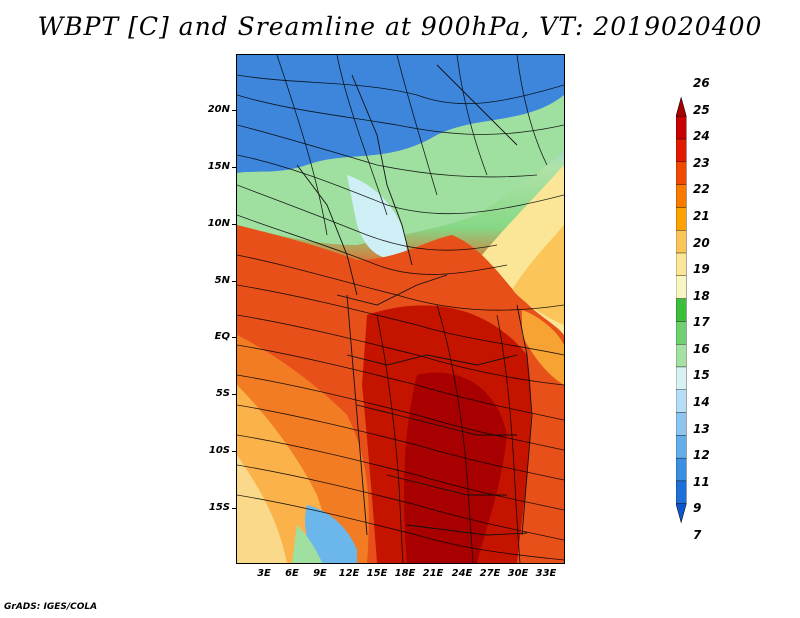 The width and height of the screenshot is (800, 618). What do you see at coordinates (222, 280) in the screenshot?
I see `lat-label: 5N` at bounding box center [222, 280].